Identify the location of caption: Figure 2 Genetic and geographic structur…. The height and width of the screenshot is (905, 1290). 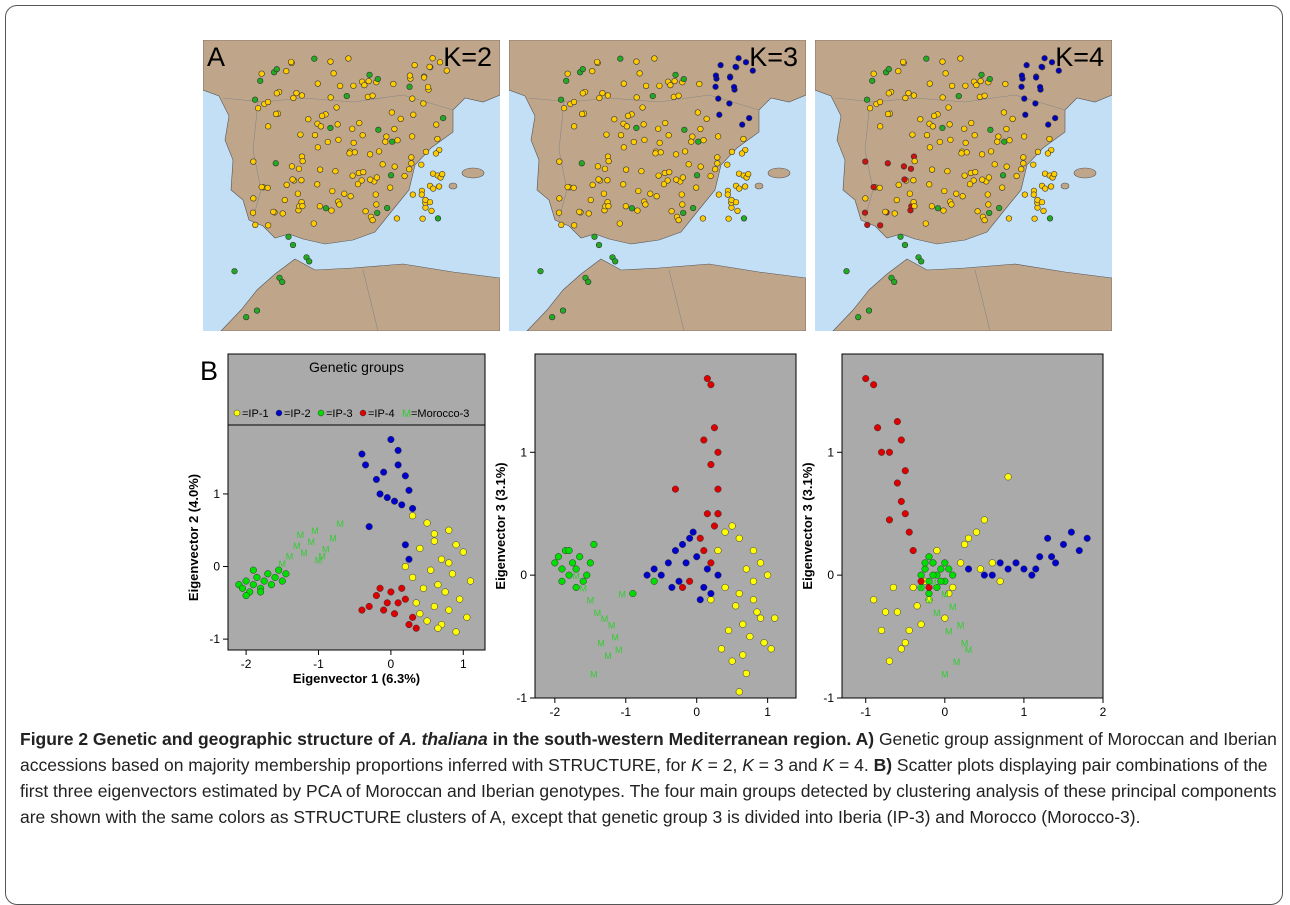
(651, 778).